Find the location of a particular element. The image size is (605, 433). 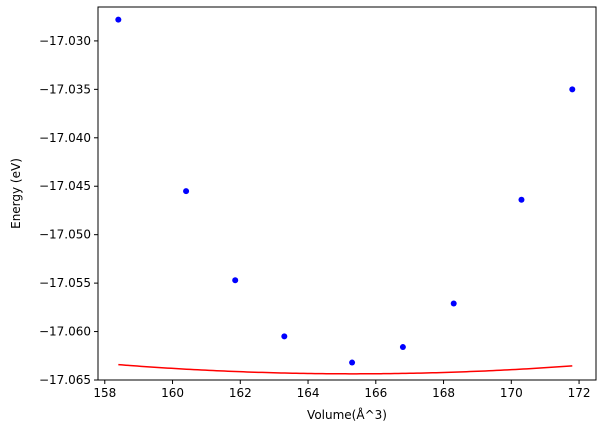

y-axis-title: Energy (eV) is located at coordinates (16, 193).